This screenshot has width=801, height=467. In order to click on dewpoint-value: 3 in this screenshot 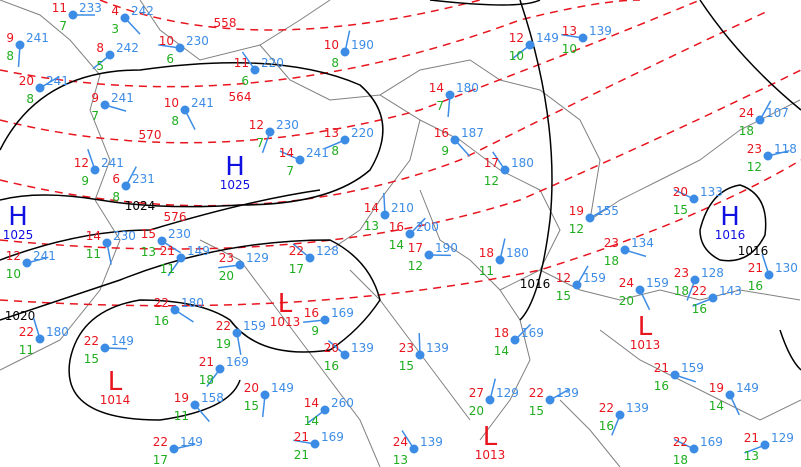, I will do `click(115, 29)`.